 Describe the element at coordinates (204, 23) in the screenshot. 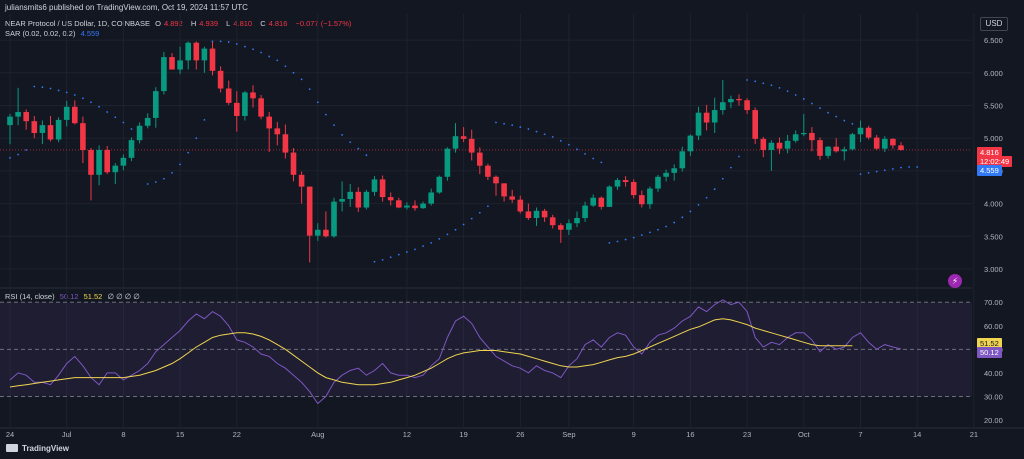

I see `ohlc-high: H 4.939` at that location.